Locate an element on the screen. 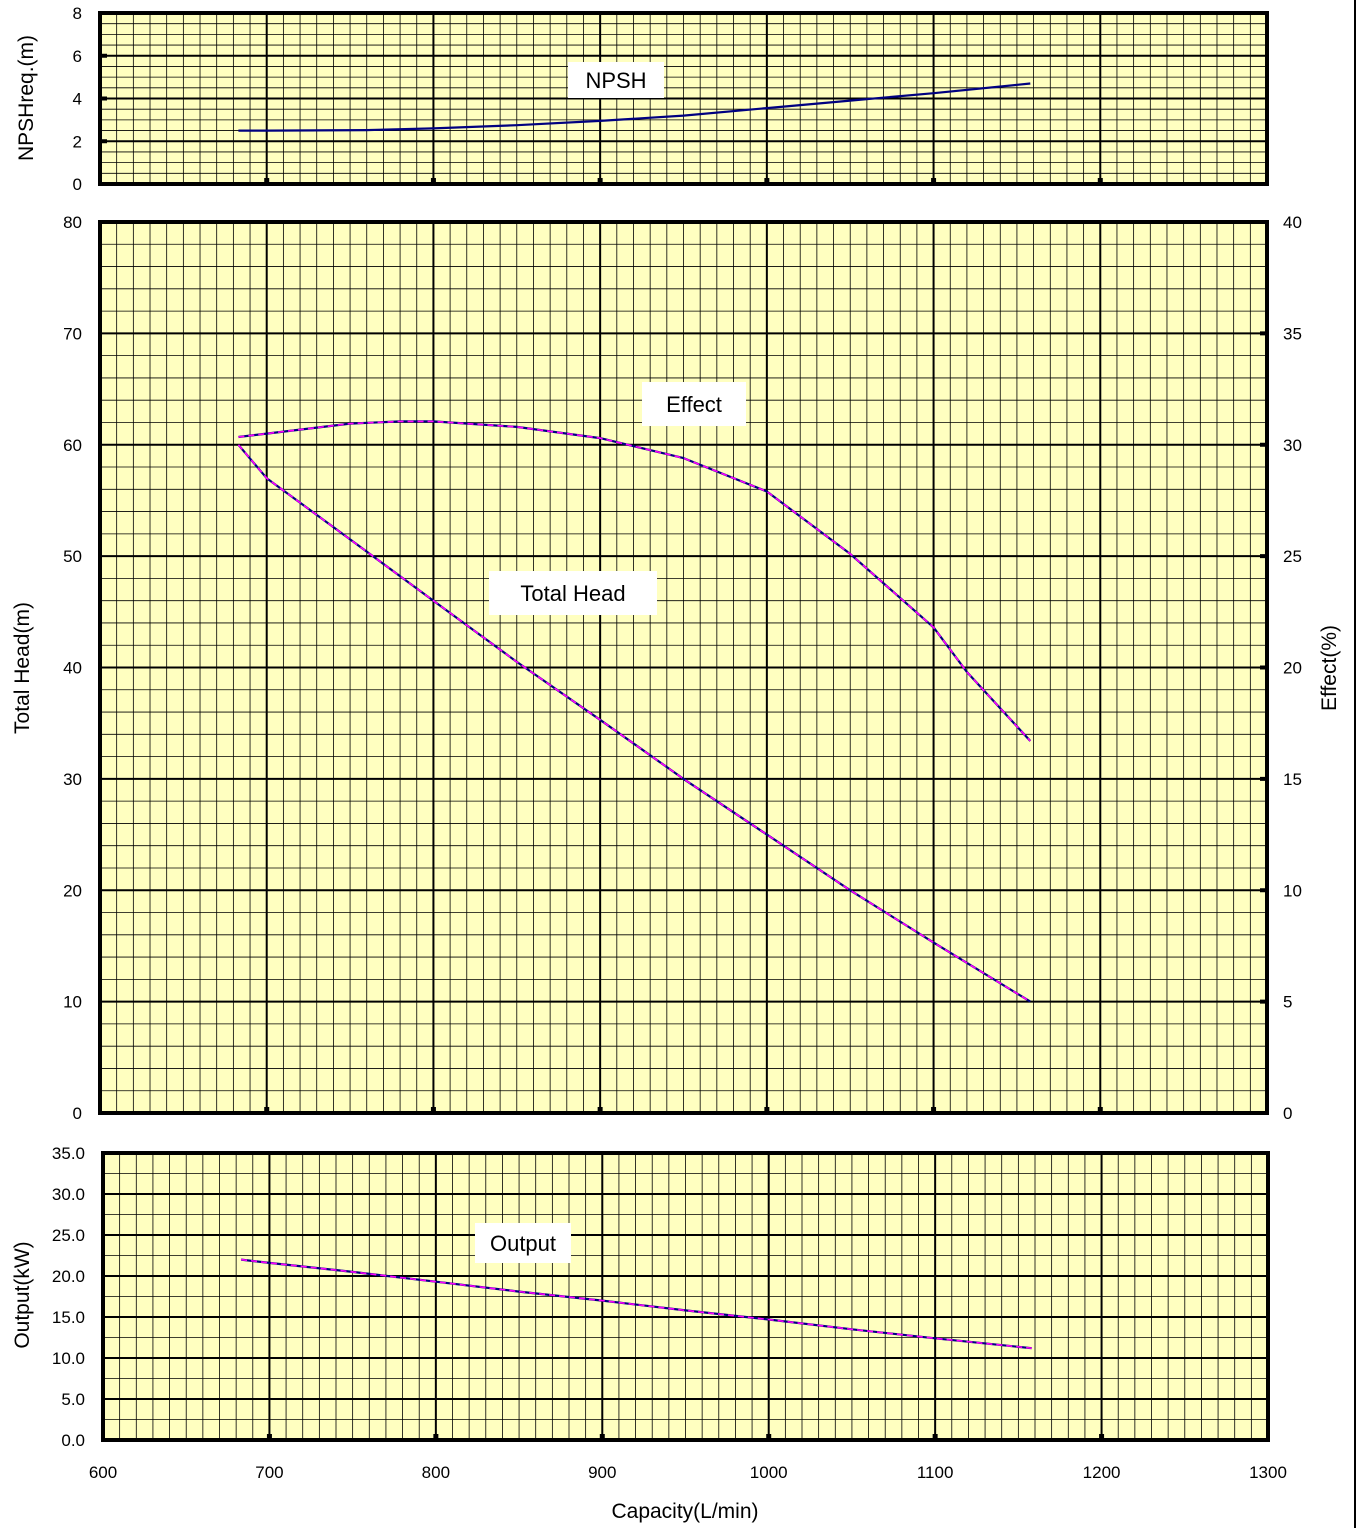 The image size is (1359, 1528). npsh-curve-label: NPSH is located at coordinates (615, 80).